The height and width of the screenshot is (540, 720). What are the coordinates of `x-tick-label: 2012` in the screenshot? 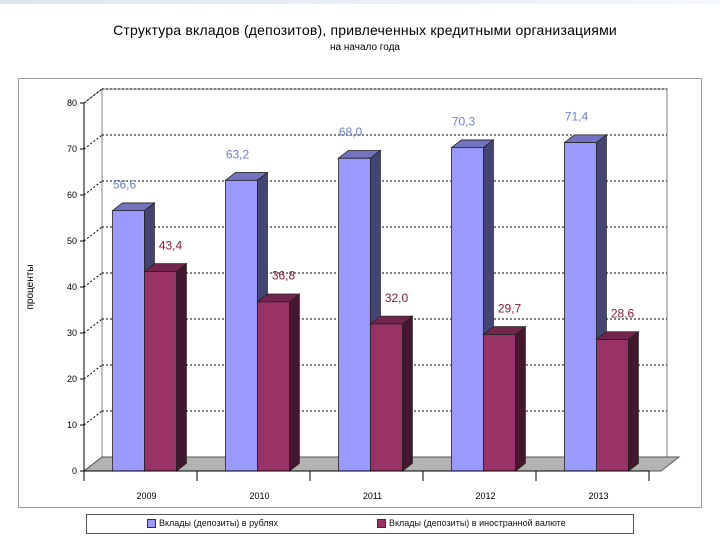 It's located at (485, 496).